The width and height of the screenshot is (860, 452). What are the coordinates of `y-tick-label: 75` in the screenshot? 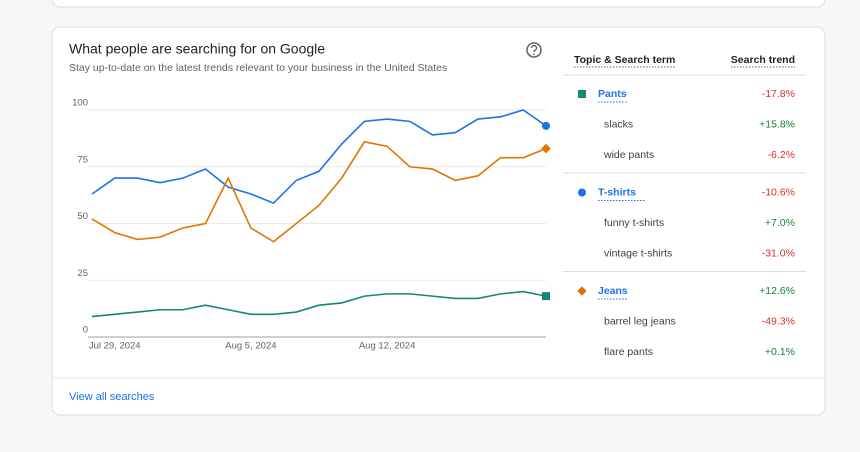 It's located at (82, 159).